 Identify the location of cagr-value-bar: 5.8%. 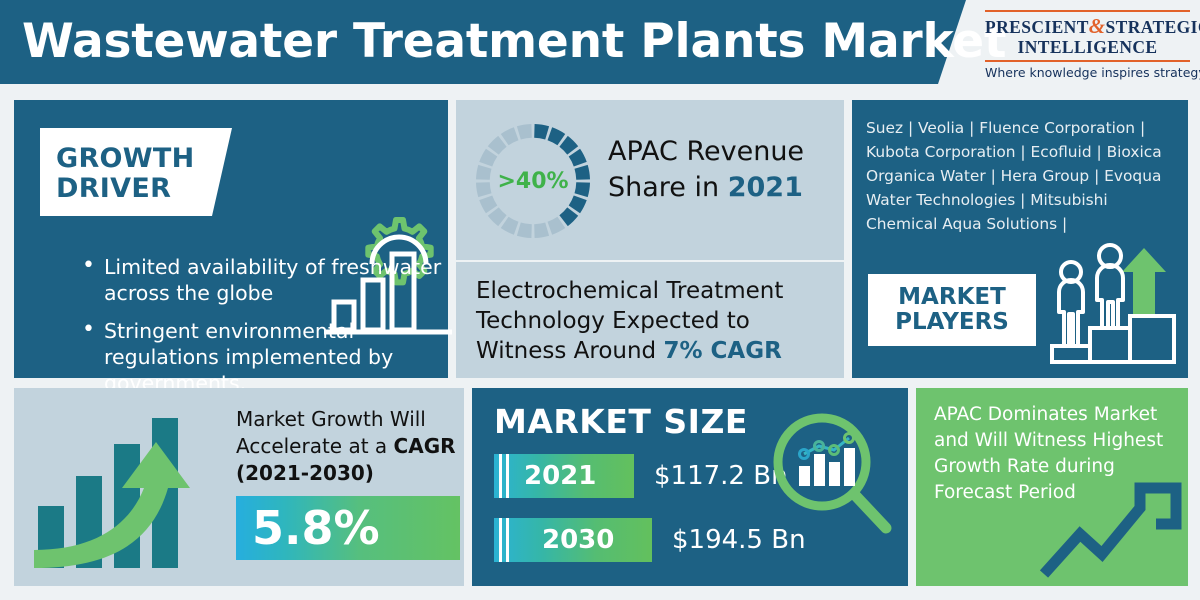
(348, 528).